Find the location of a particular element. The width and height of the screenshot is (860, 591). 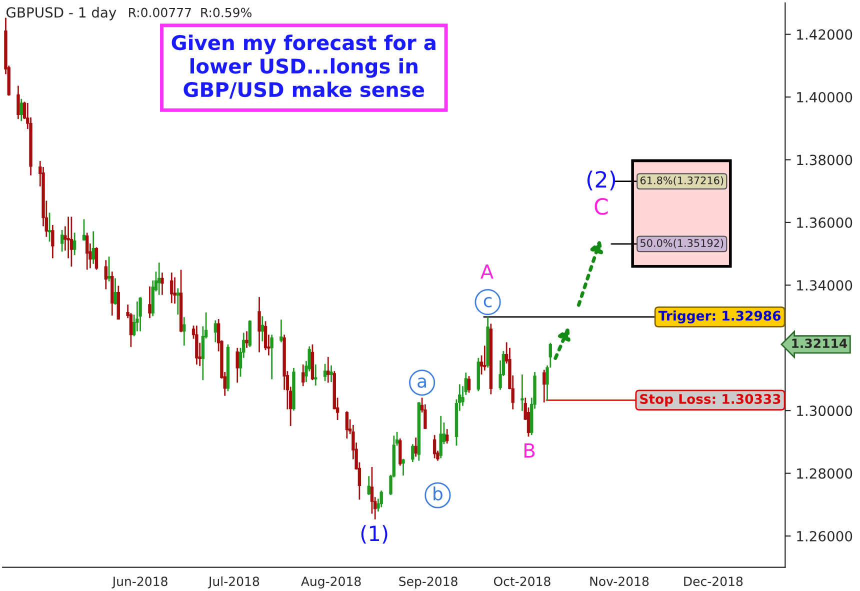

annotation: c is located at coordinates (488, 302).